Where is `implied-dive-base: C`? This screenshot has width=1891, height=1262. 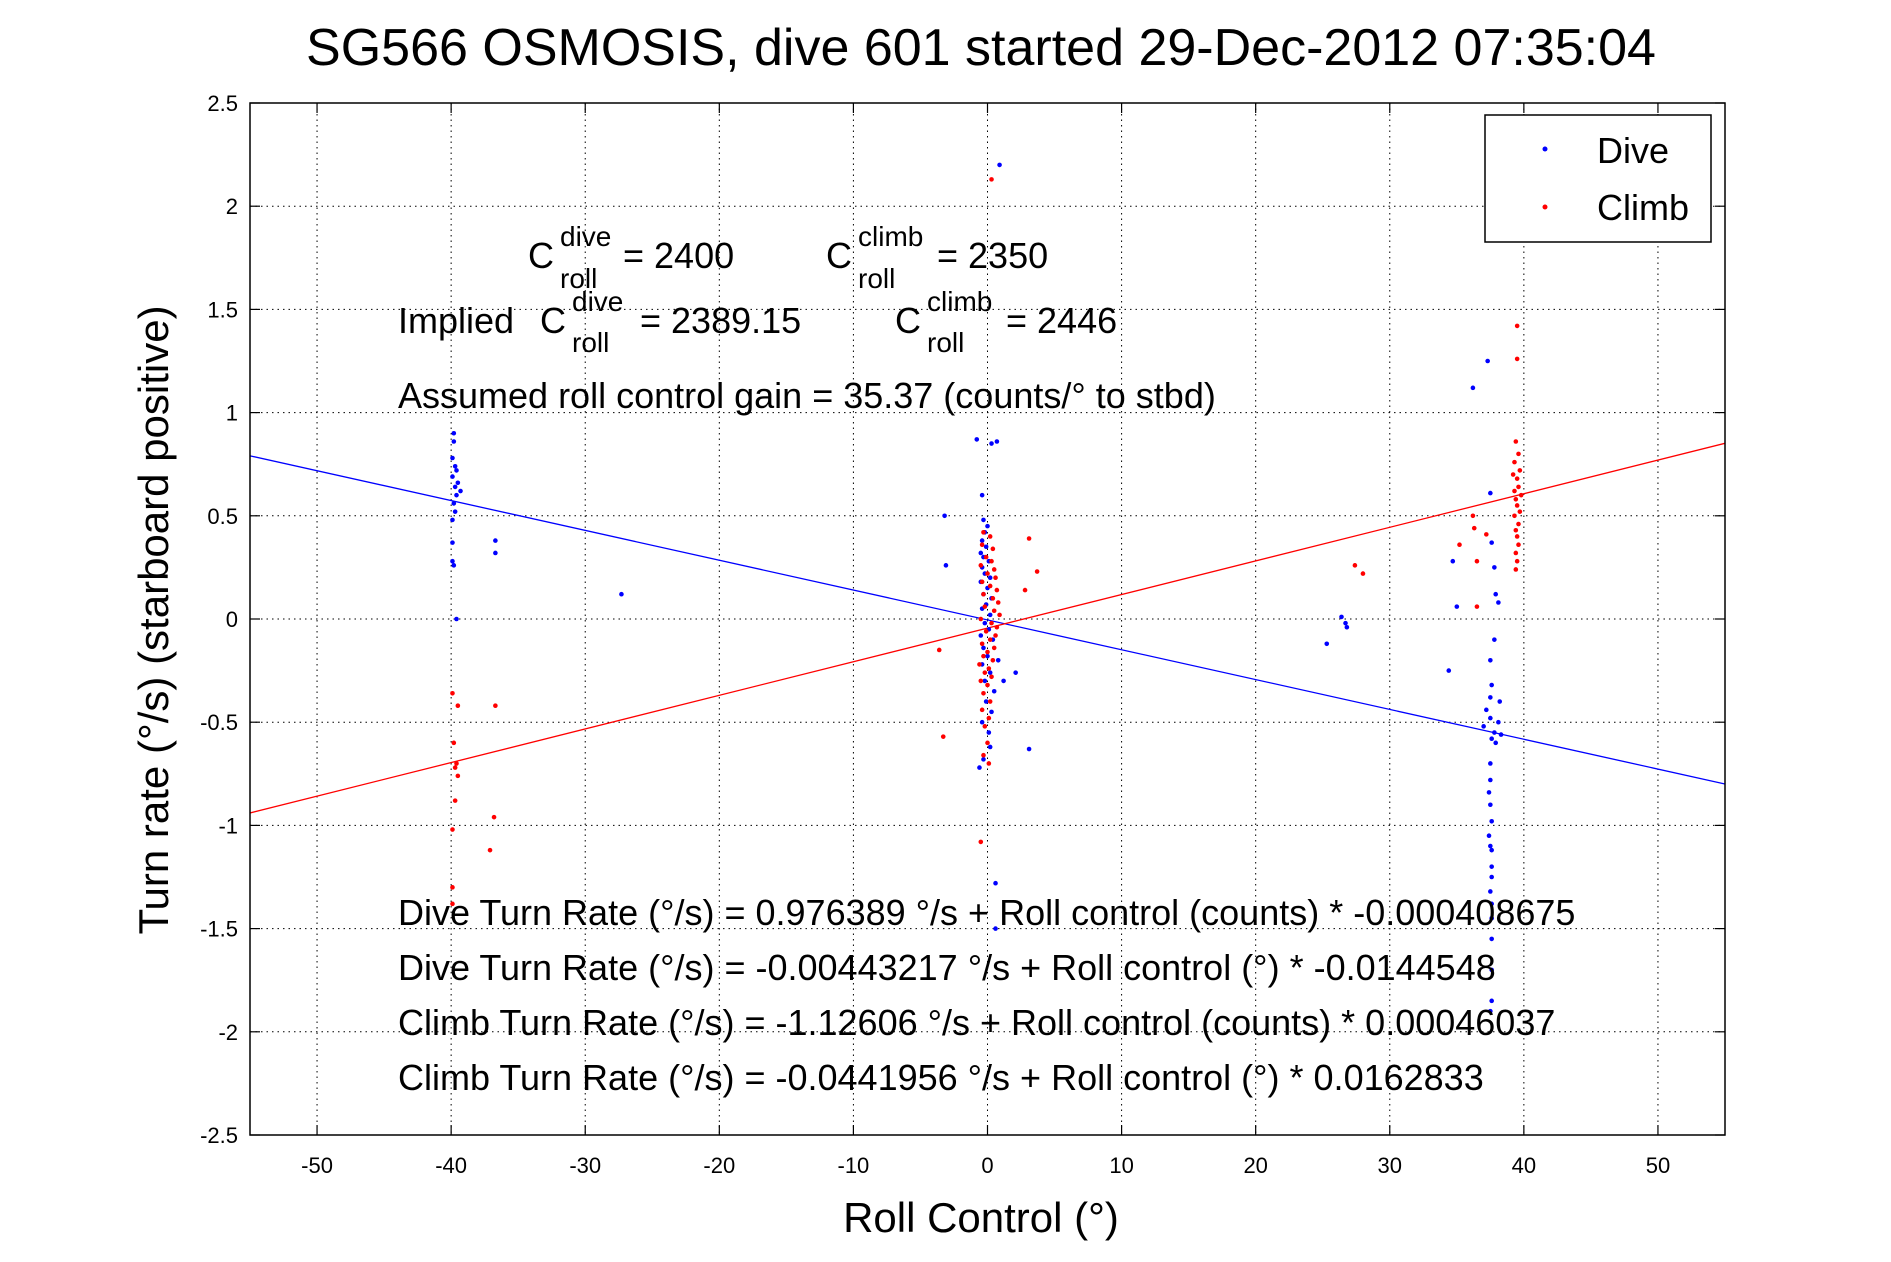
implied-dive-base: C is located at coordinates (553, 320).